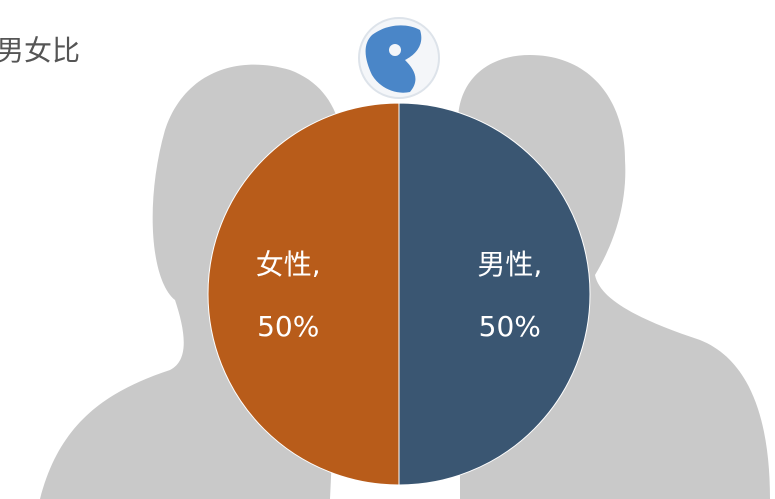 Image resolution: width=775 pixels, height=499 pixels. What do you see at coordinates (509, 264) in the screenshot?
I see `slice-name-label: 男性,` at bounding box center [509, 264].